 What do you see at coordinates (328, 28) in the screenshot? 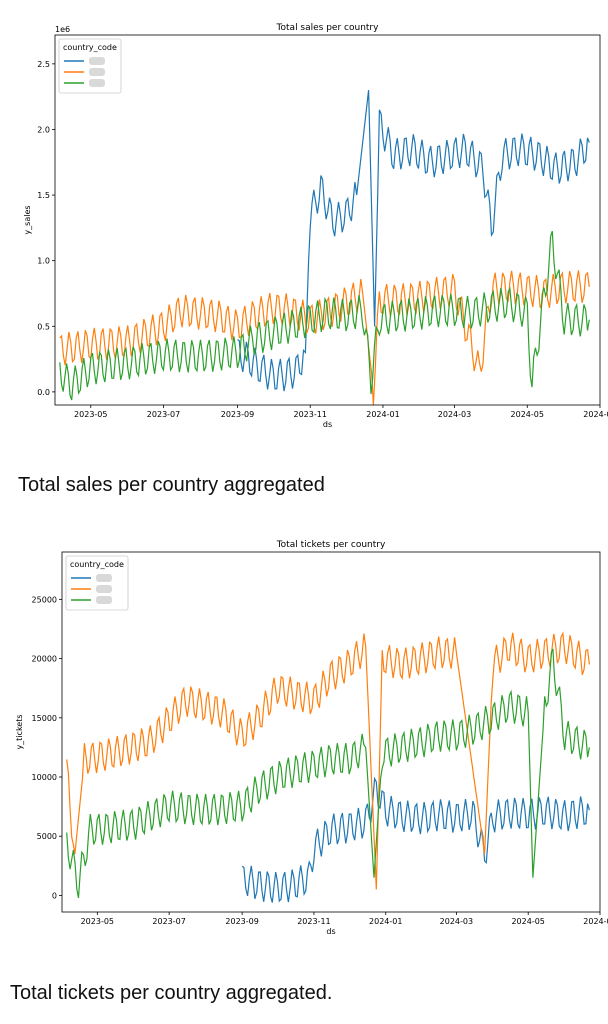
I see `chart-title: Total sales per country` at bounding box center [328, 28].